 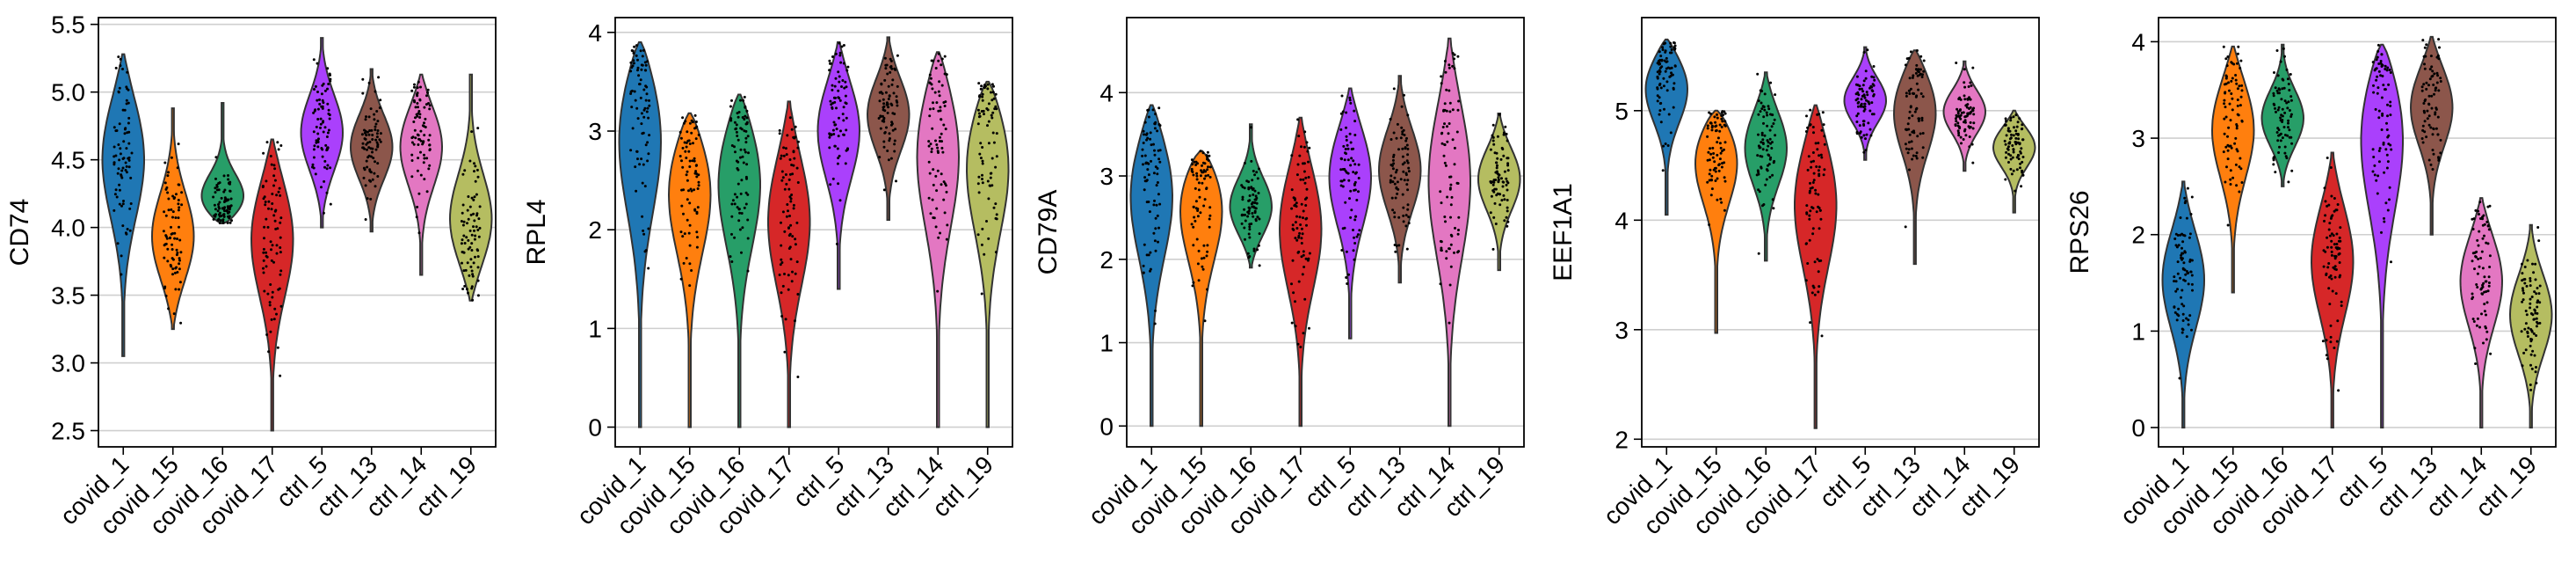 What do you see at coordinates (68, 296) in the screenshot?
I see `y-tick-label: 3.5` at bounding box center [68, 296].